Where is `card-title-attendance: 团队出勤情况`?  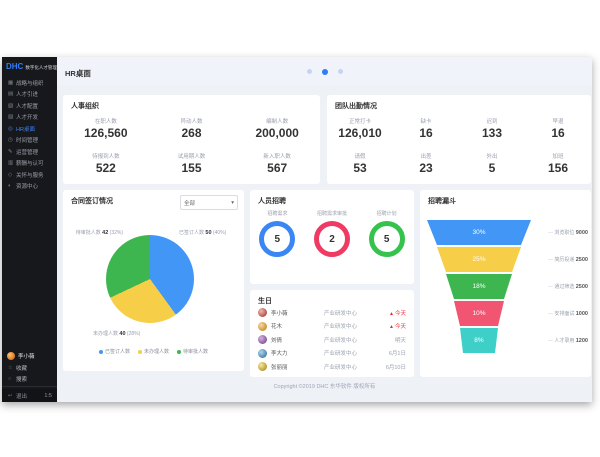 card-title-attendance: 团队出勤情况 is located at coordinates (356, 106).